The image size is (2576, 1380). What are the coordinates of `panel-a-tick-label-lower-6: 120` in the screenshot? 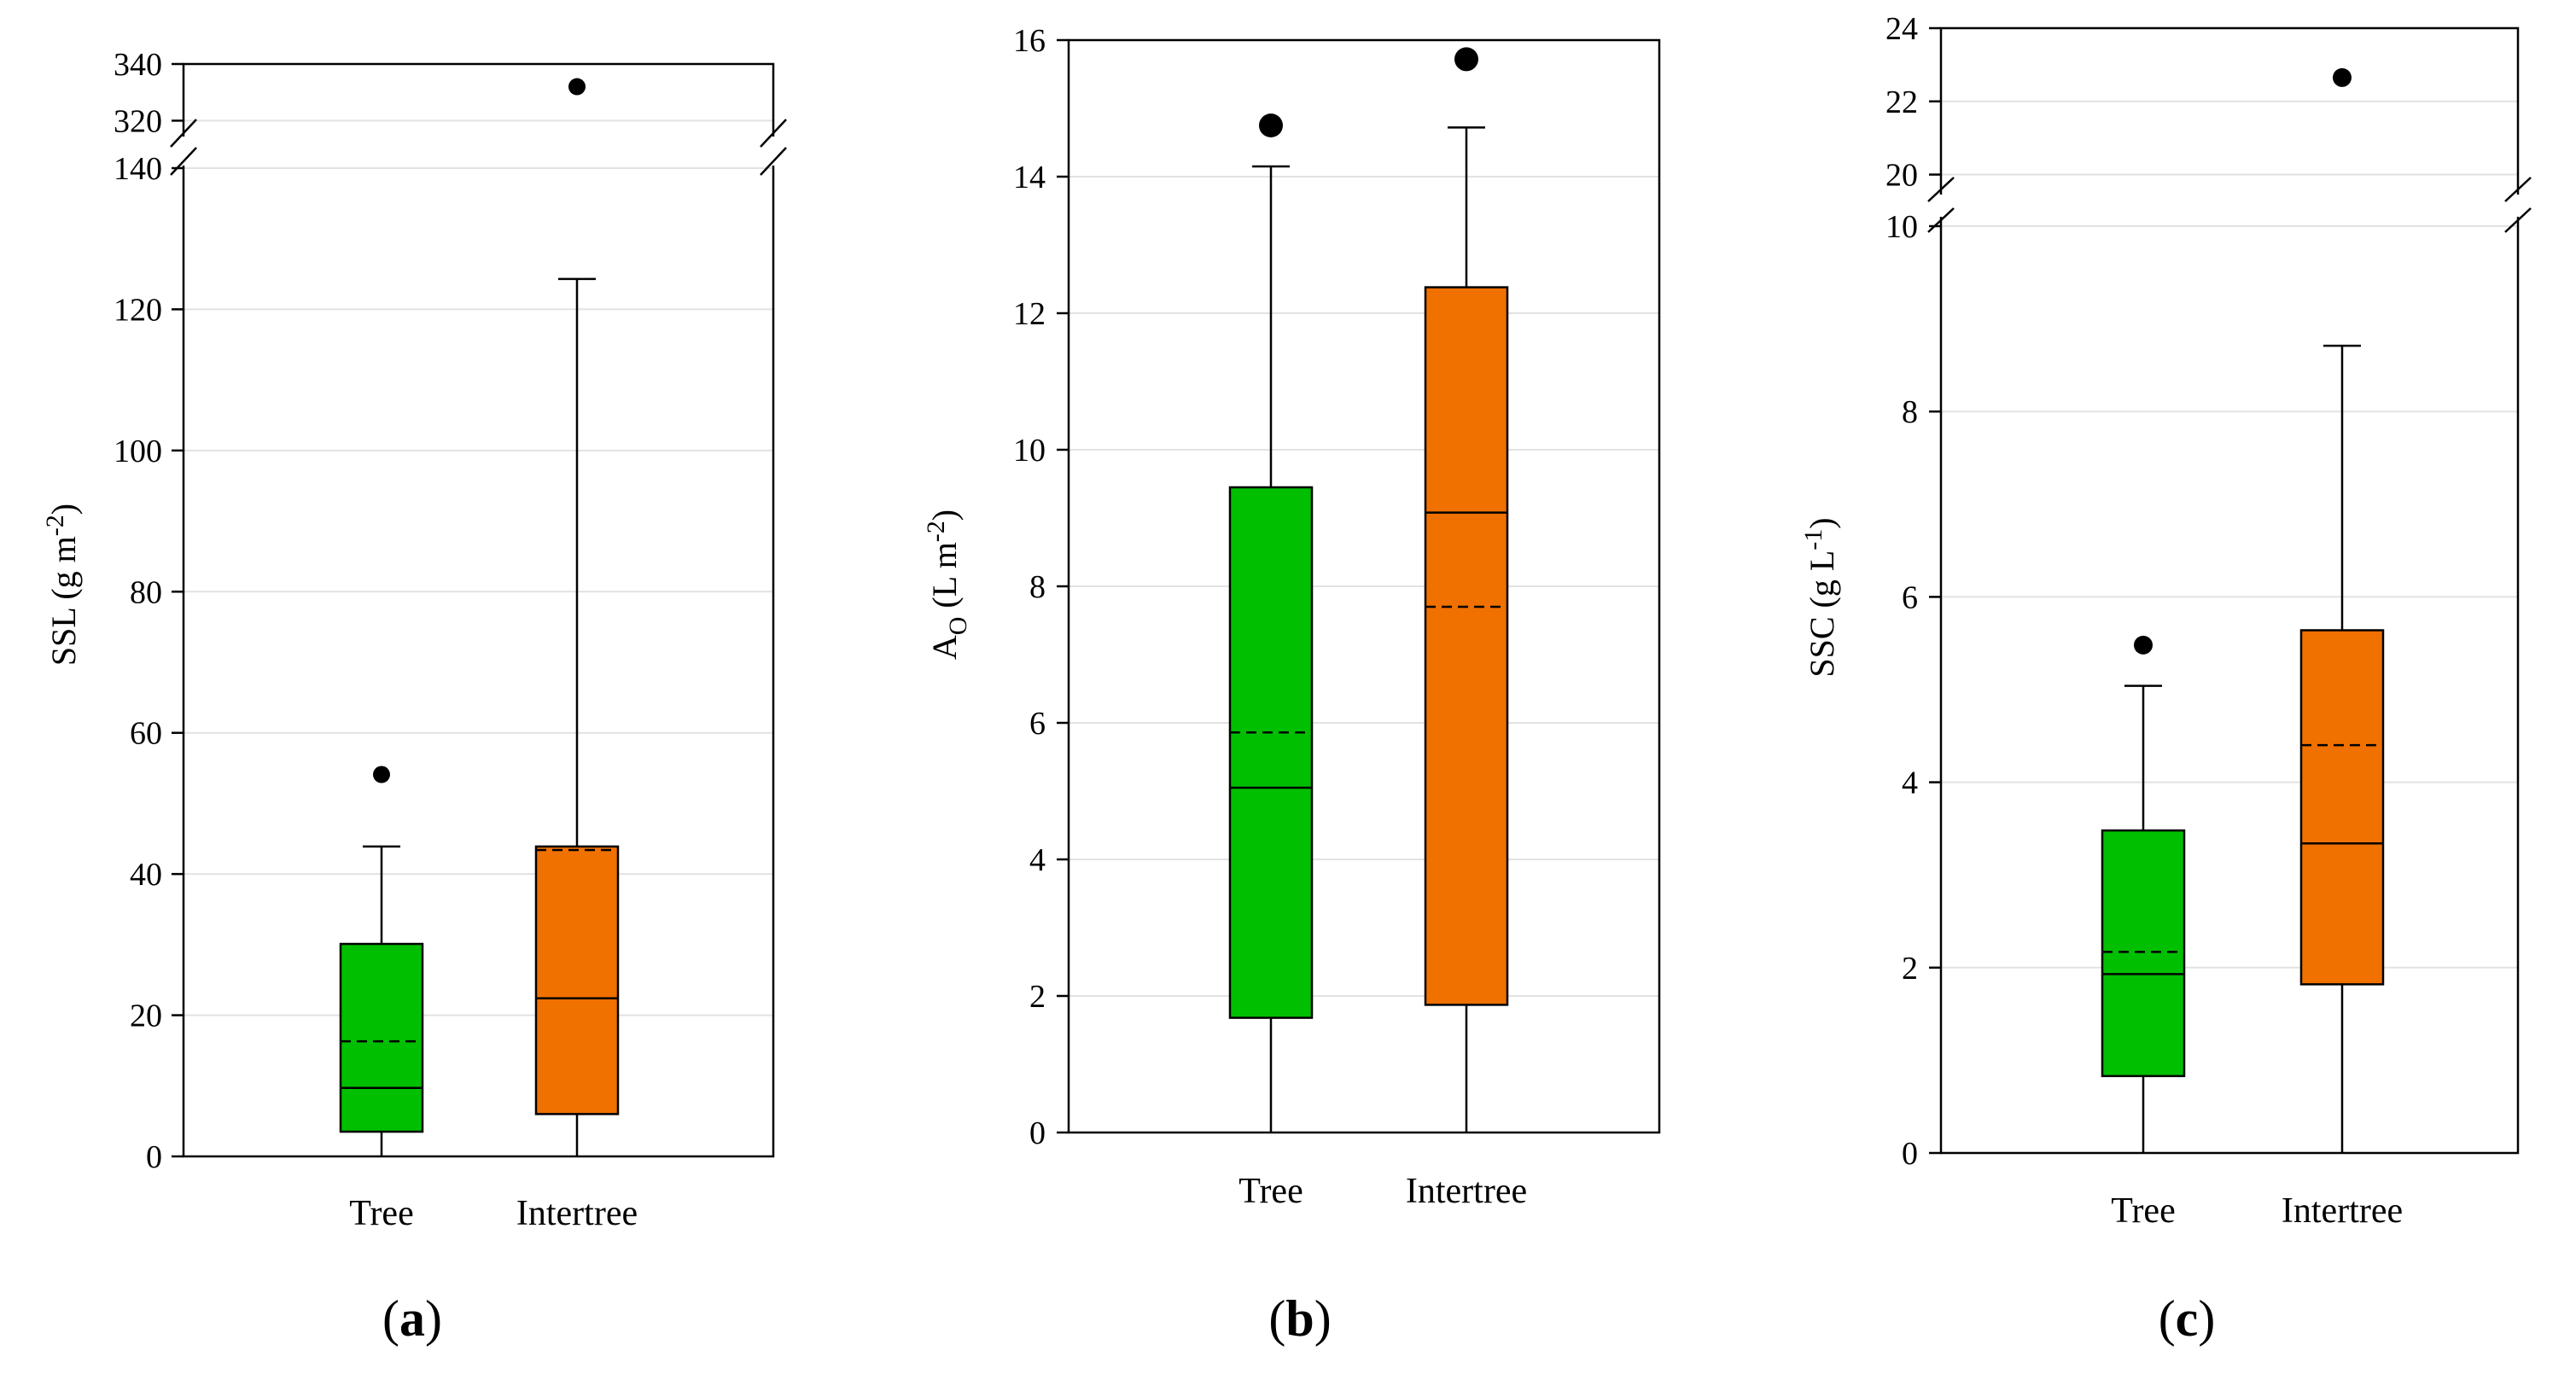 It's located at (138, 310).